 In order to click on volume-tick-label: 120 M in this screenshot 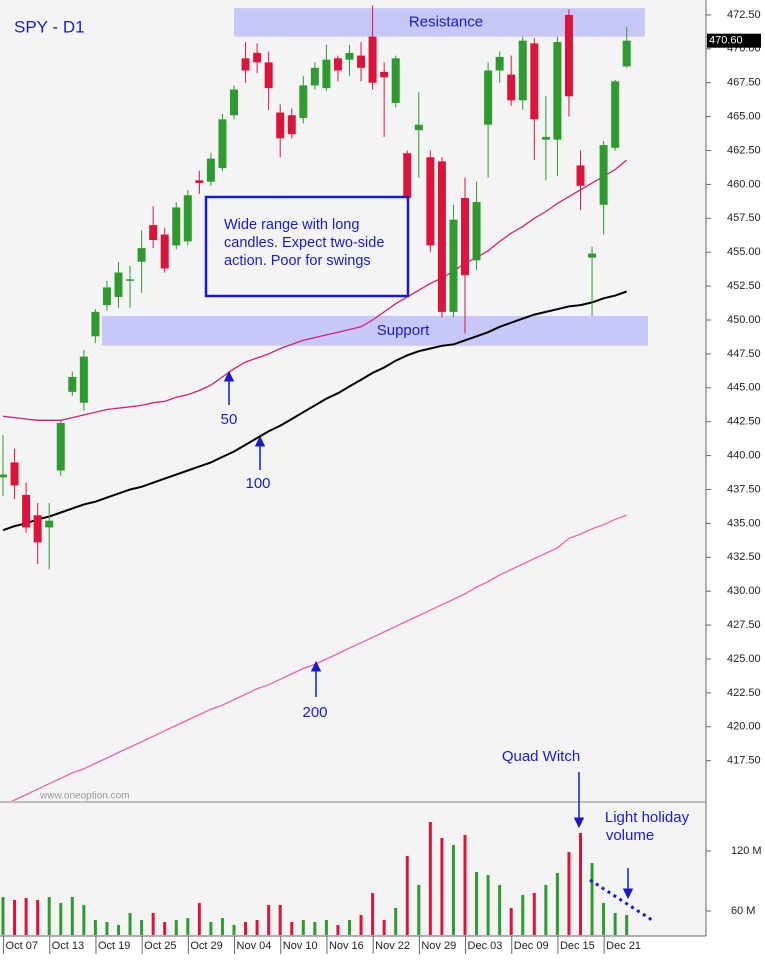, I will do `click(746, 851)`.